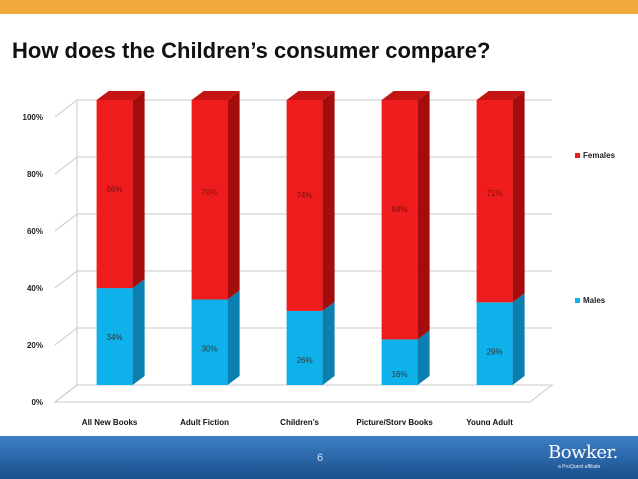 Image resolution: width=638 pixels, height=479 pixels. Describe the element at coordinates (305, 360) in the screenshot. I see `label-males: 26%` at that location.